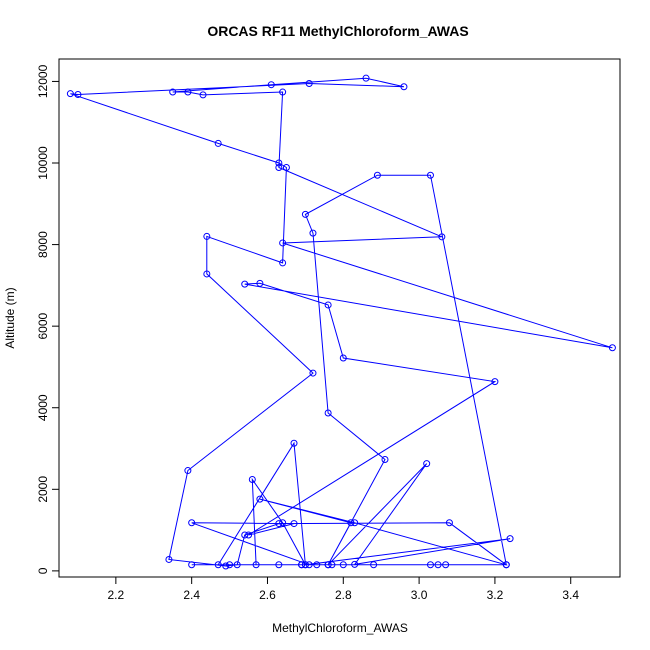 The image size is (650, 650). I want to click on x-tick-label: 2.6, so click(267, 595).